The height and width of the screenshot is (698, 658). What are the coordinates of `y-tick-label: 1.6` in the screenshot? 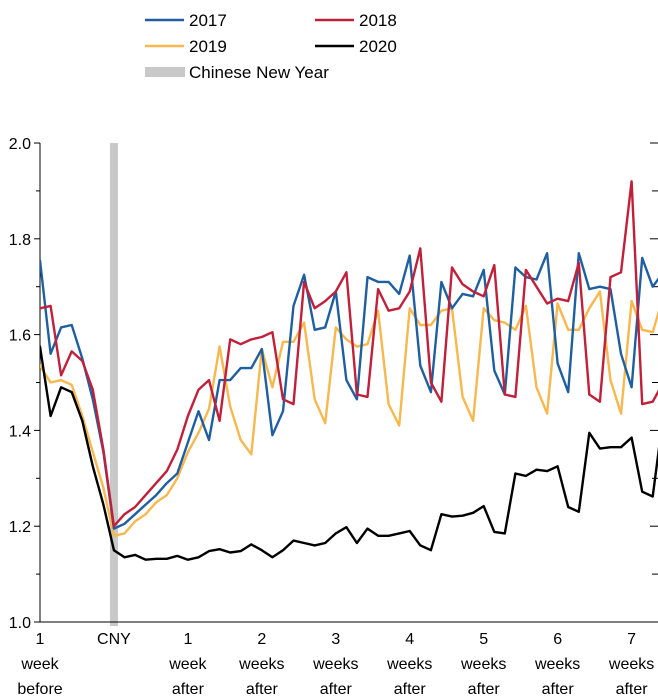 It's located at (20, 336).